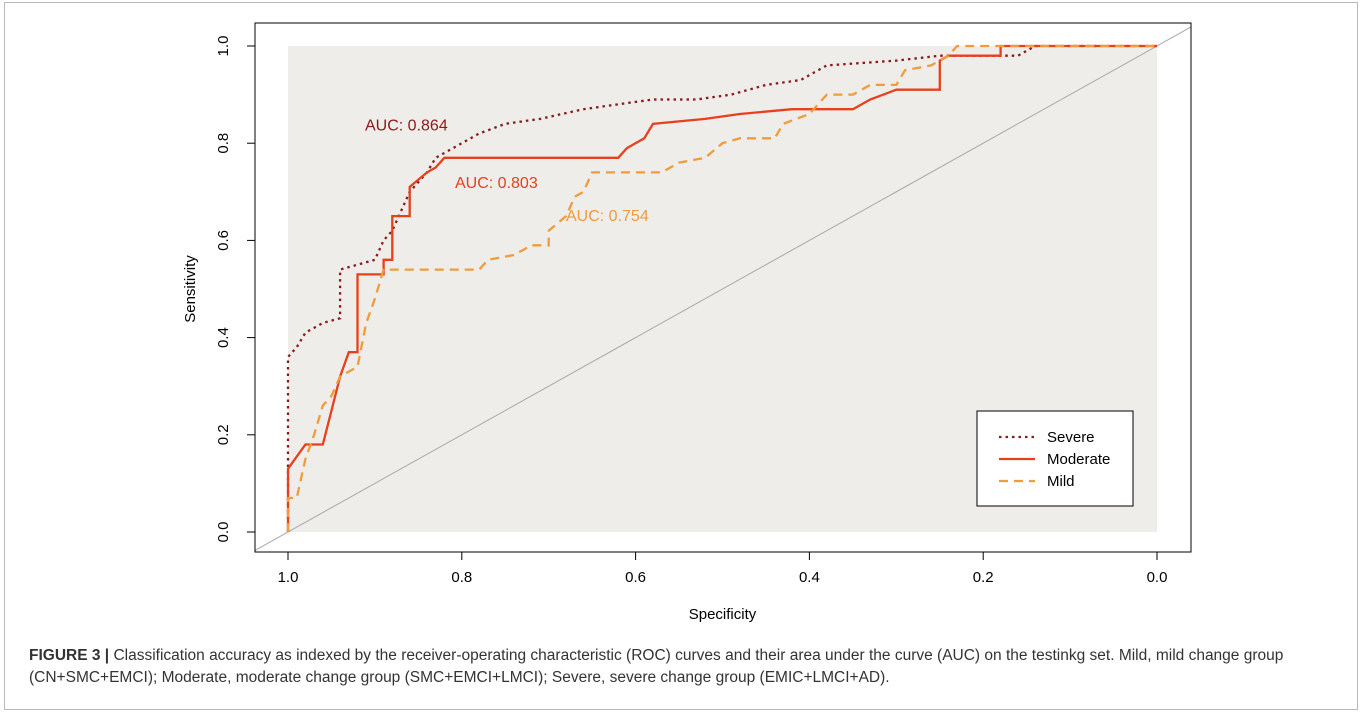 The width and height of the screenshot is (1360, 714). I want to click on y-axis-title: Sensitivity, so click(190, 289).